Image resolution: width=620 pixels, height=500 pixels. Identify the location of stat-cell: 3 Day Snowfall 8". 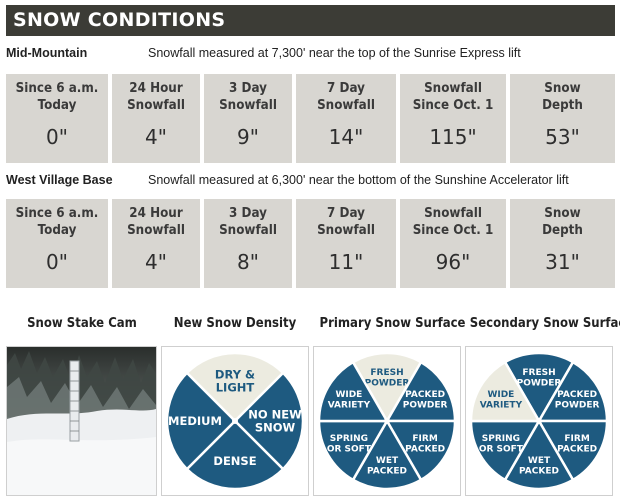
(248, 243).